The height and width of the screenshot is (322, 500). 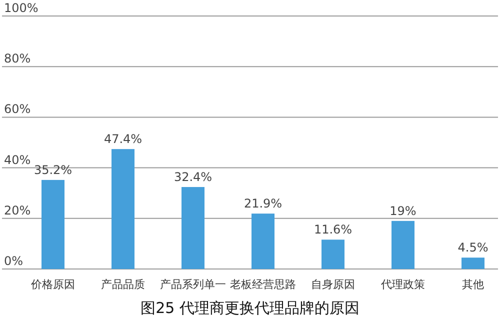 What do you see at coordinates (250, 308) in the screenshot?
I see `text: 图25 代理商更换代理品牌的原因` at bounding box center [250, 308].